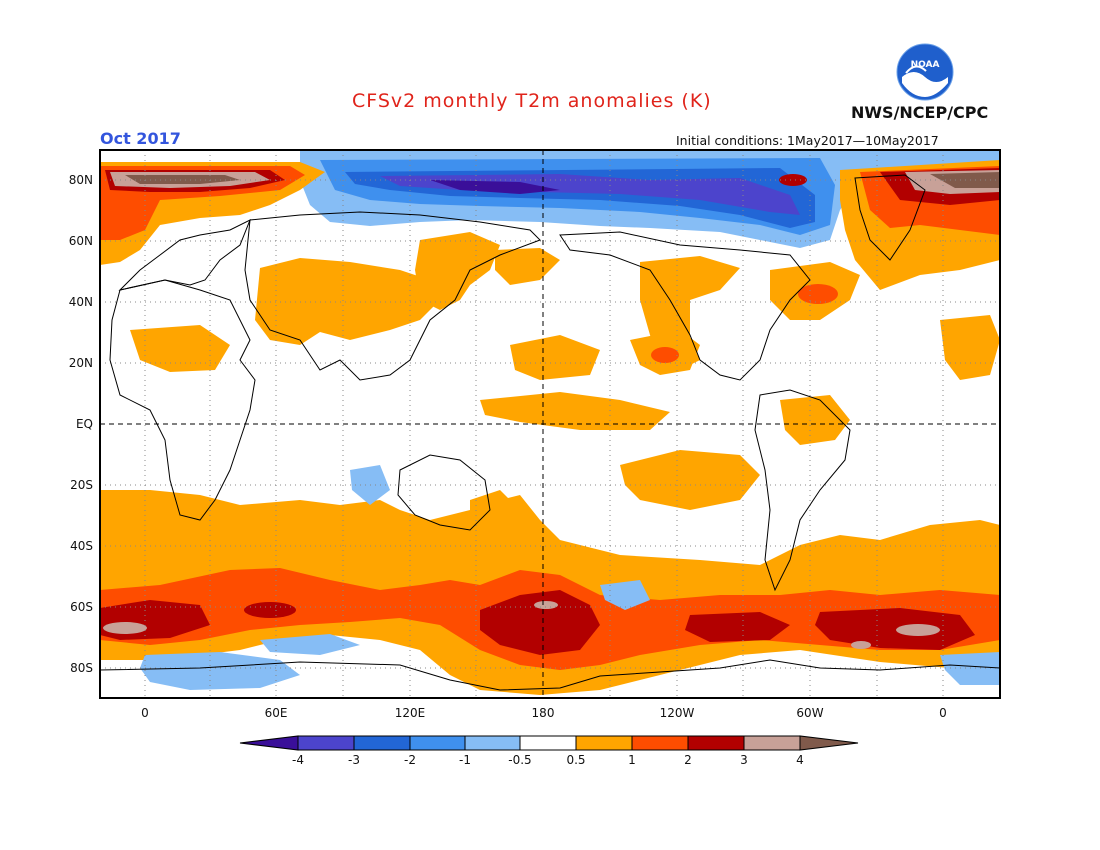 Image resolution: width=1100 pixels, height=850 pixels. I want to click on lon-label: 60W, so click(809, 713).